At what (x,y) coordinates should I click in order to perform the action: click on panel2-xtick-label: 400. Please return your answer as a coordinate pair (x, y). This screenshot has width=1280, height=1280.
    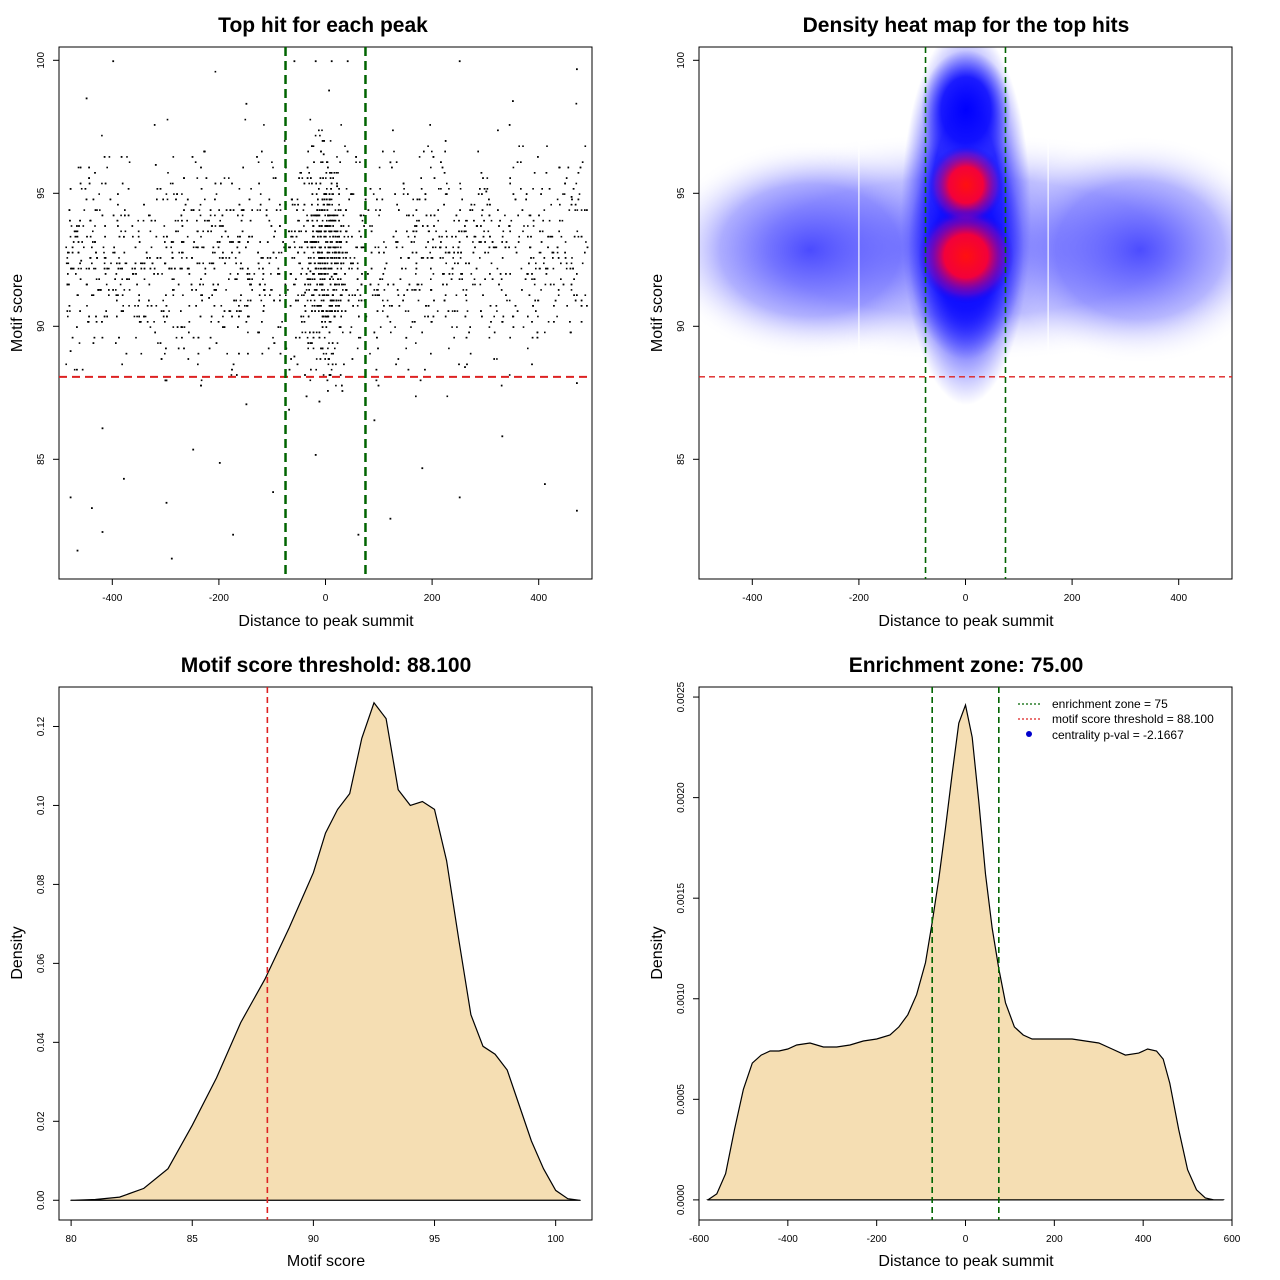
    Looking at the image, I should click on (1178, 598).